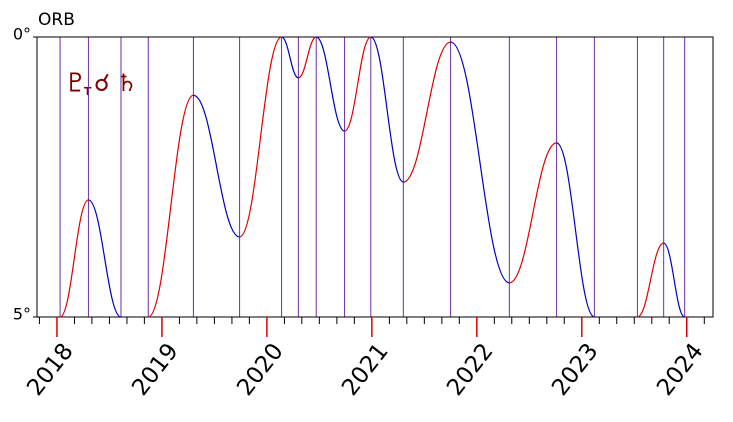 The height and width of the screenshot is (422, 733). Describe the element at coordinates (155, 370) in the screenshot. I see `x-tick-label: 2019` at that location.